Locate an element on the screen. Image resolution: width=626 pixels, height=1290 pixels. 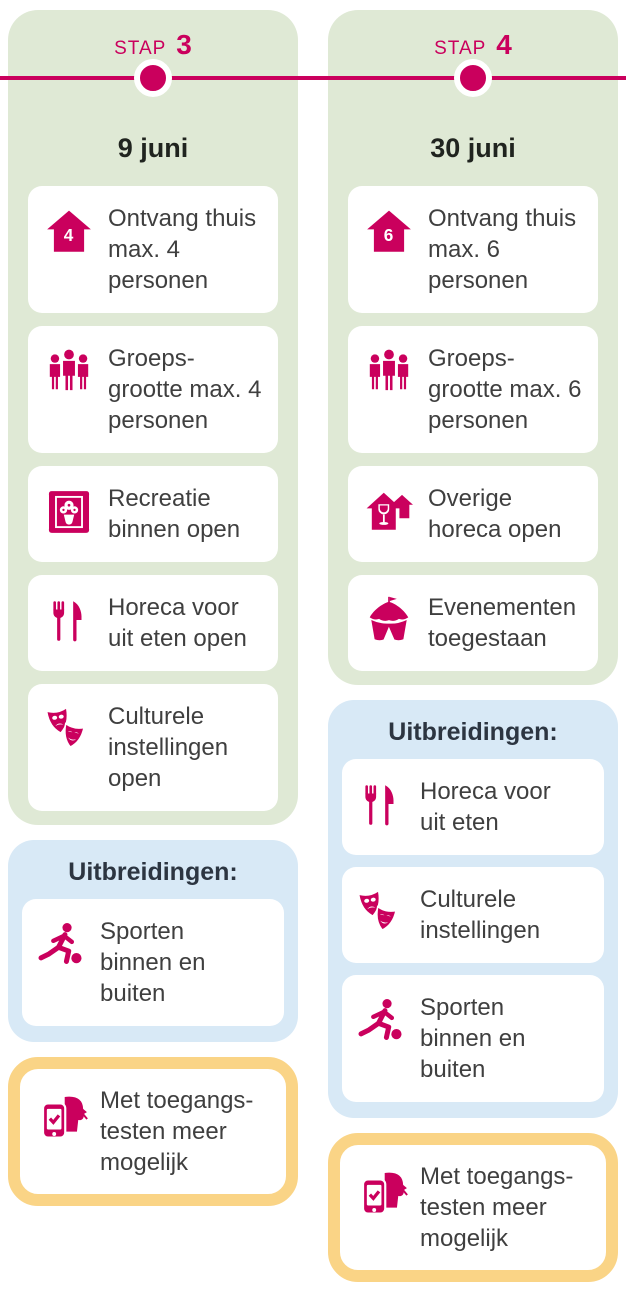
home-visit-icon: 4 is located at coordinates (69, 232).